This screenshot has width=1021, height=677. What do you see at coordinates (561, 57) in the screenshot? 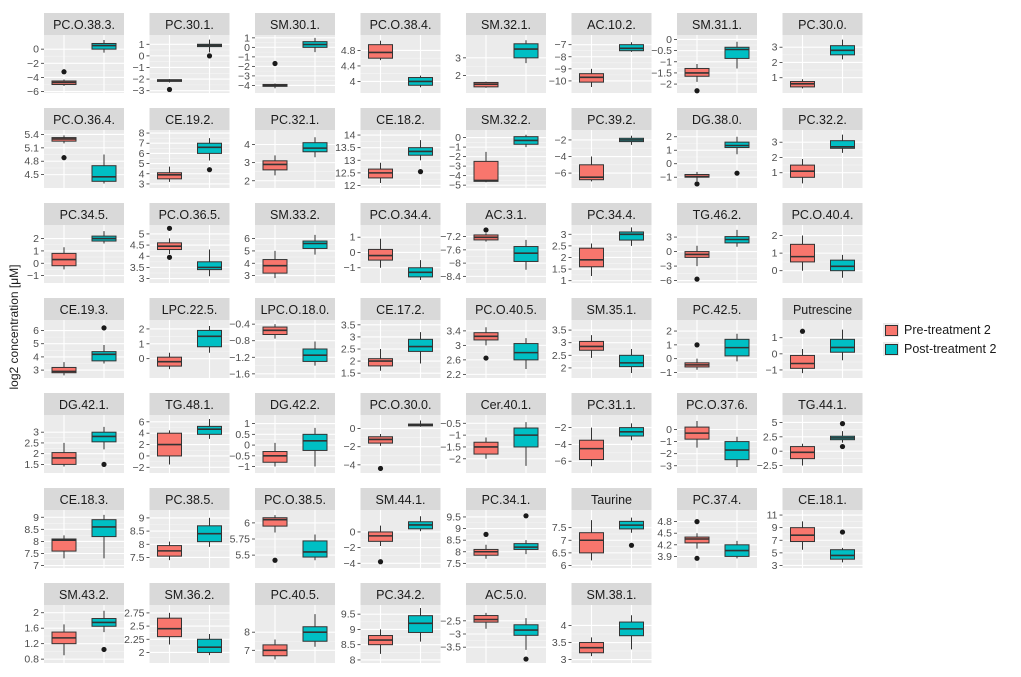
I see `y-tick-label: −8` at bounding box center [561, 57].